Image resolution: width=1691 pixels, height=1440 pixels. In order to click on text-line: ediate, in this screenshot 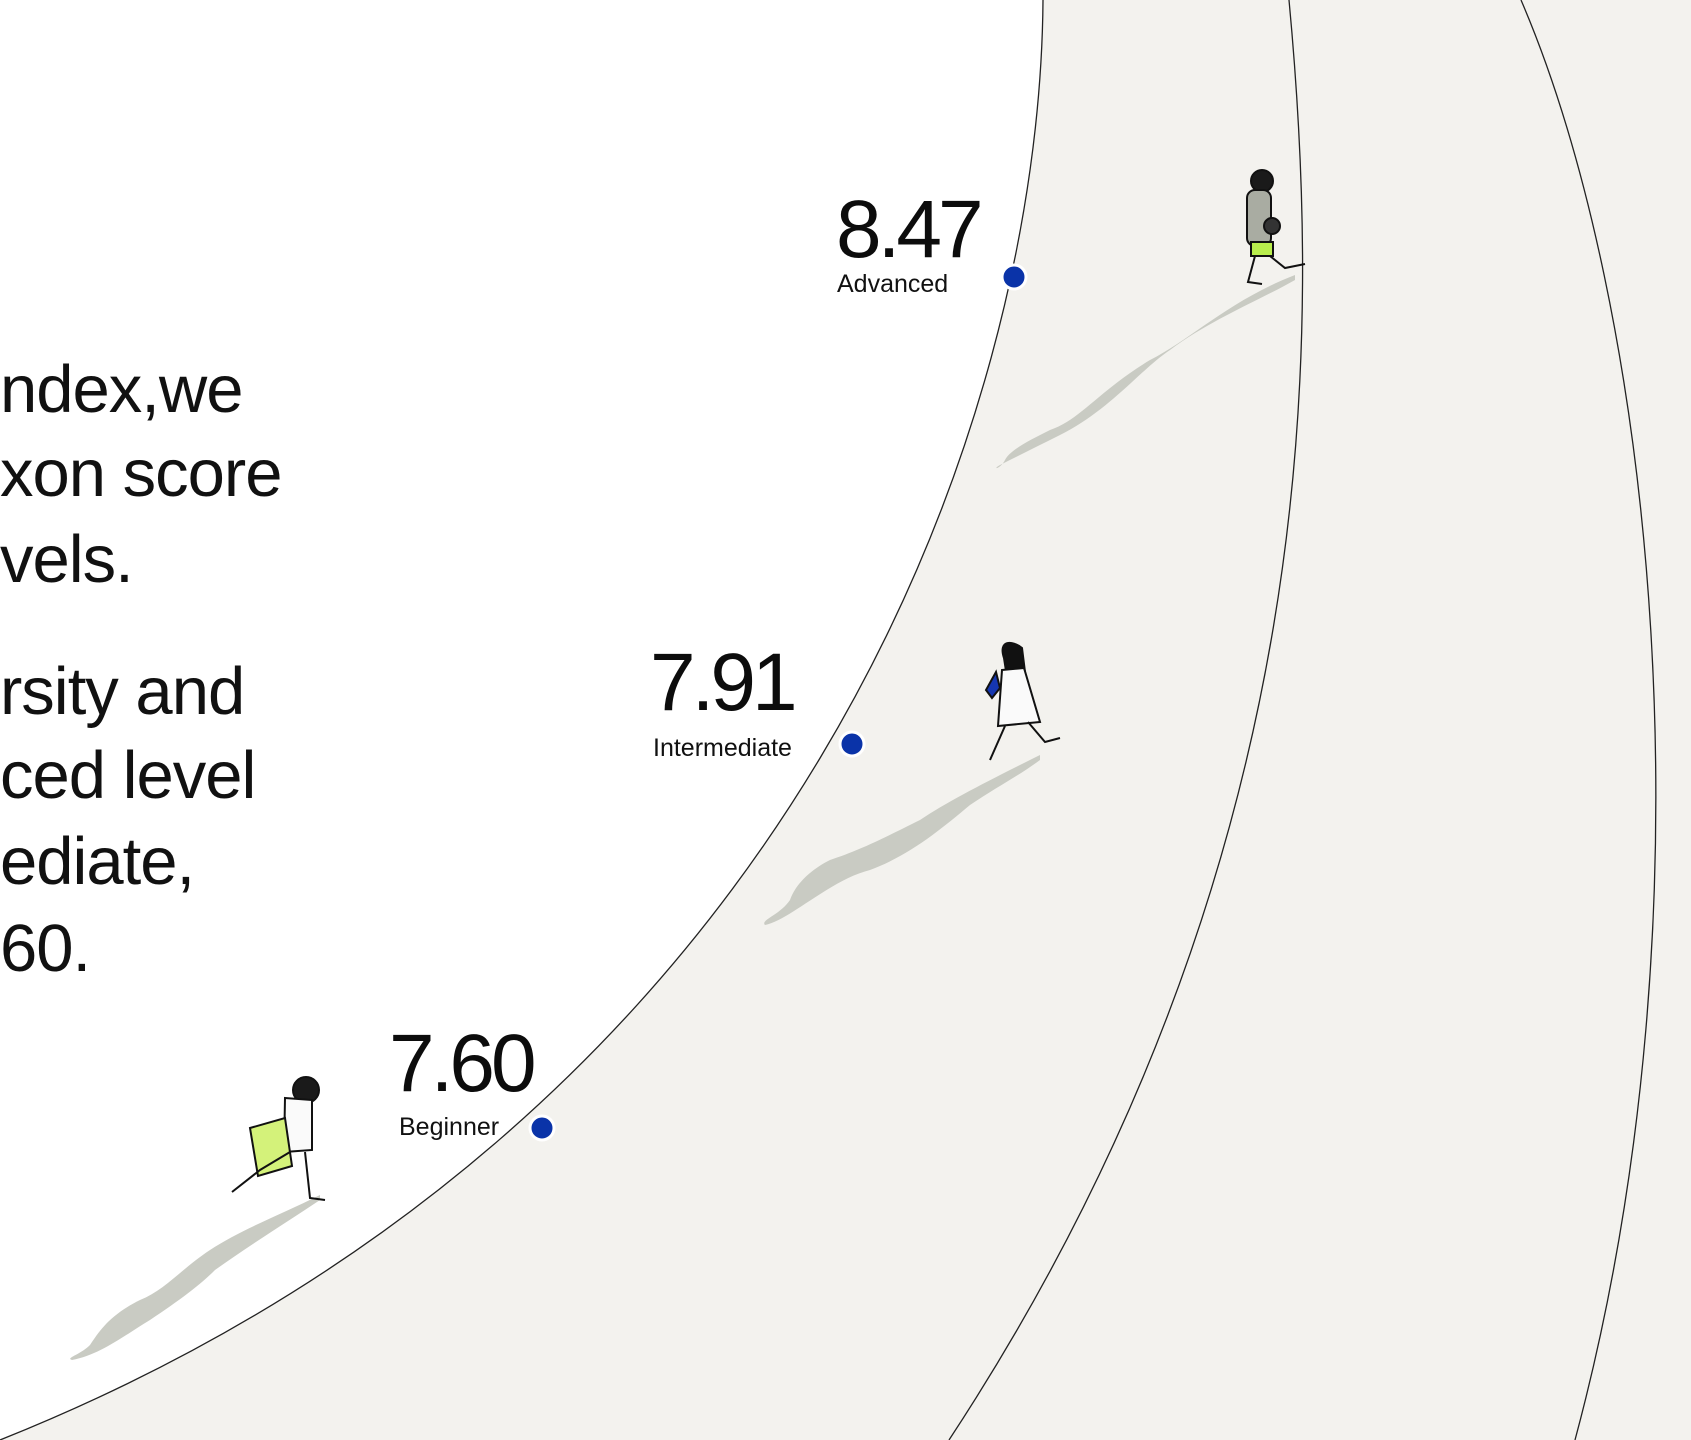, I will do `click(97, 861)`.